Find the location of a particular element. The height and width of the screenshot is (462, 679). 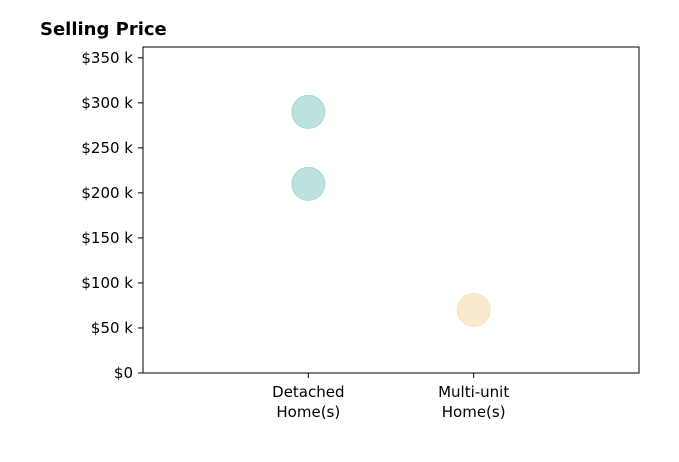

y-tick-label: $250 k is located at coordinates (107, 148).